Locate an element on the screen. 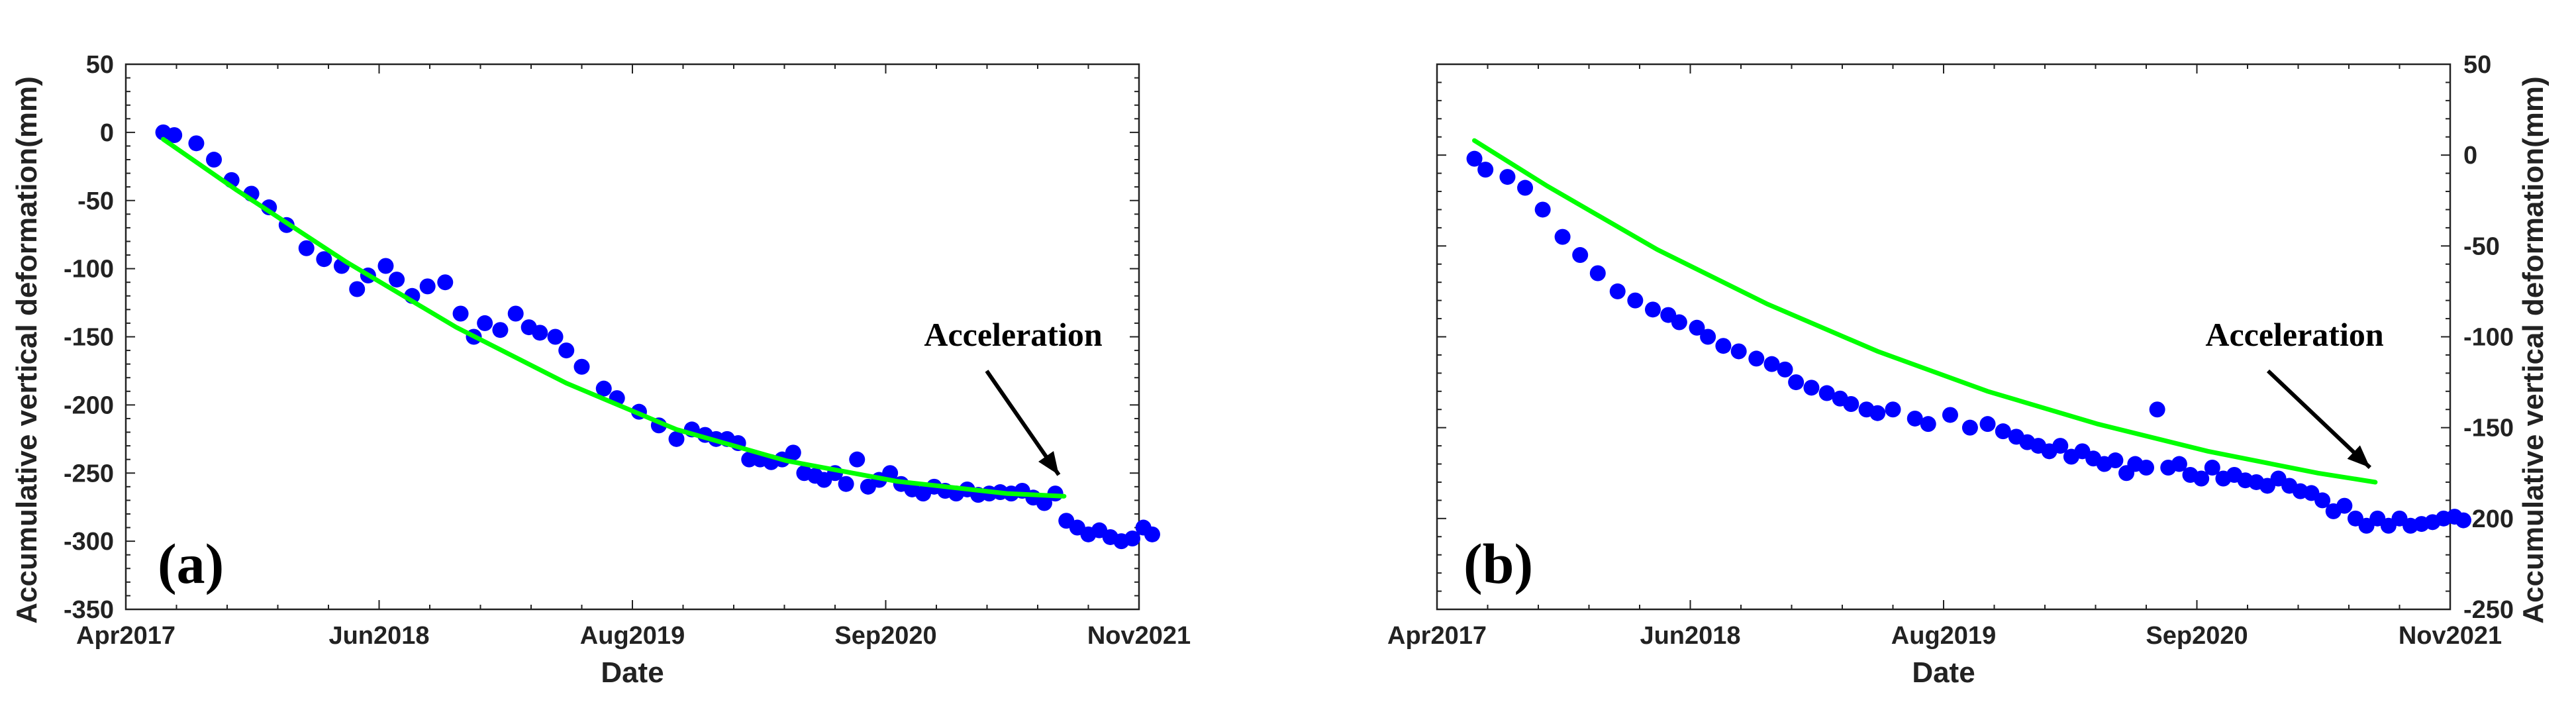 Image resolution: width=2576 pixels, height=714 pixels. charta-panel-label: (a) is located at coordinates (191, 563).